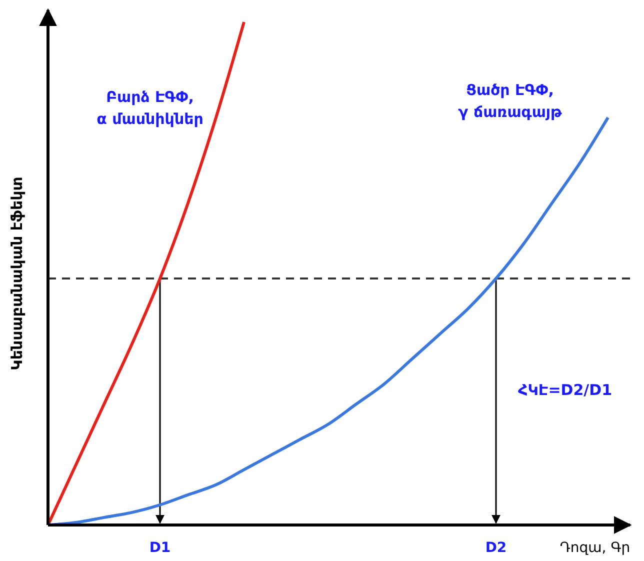 Image resolution: width=644 pixels, height=561 pixels. What do you see at coordinates (565, 390) in the screenshot?
I see `annotation: ՀԿԷ=D2/D1` at bounding box center [565, 390].